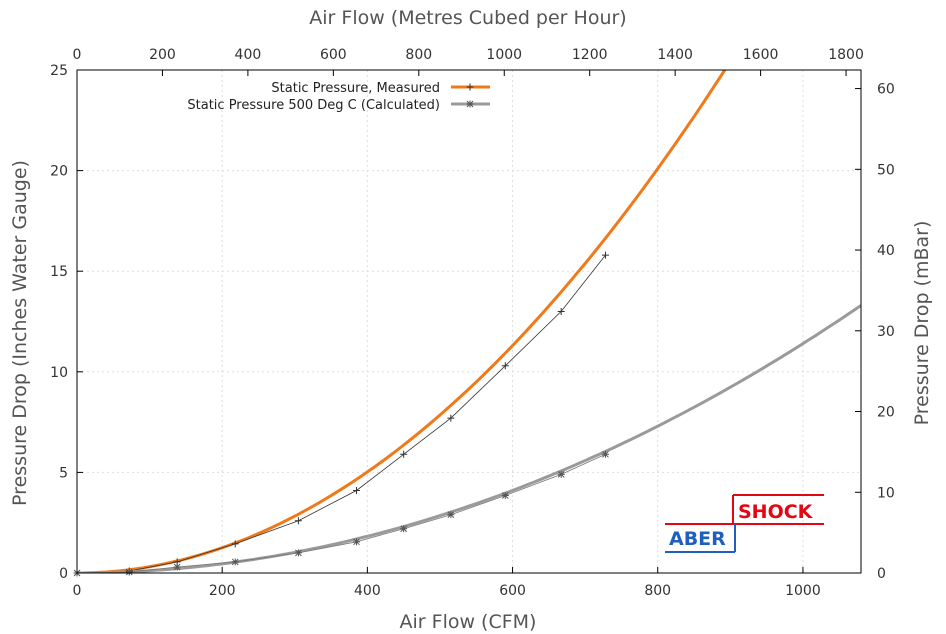 The height and width of the screenshot is (634, 946). What do you see at coordinates (313, 105) in the screenshot?
I see `legend-label-calculated: Static Pressure 500 Deg C (Calculated)` at bounding box center [313, 105].